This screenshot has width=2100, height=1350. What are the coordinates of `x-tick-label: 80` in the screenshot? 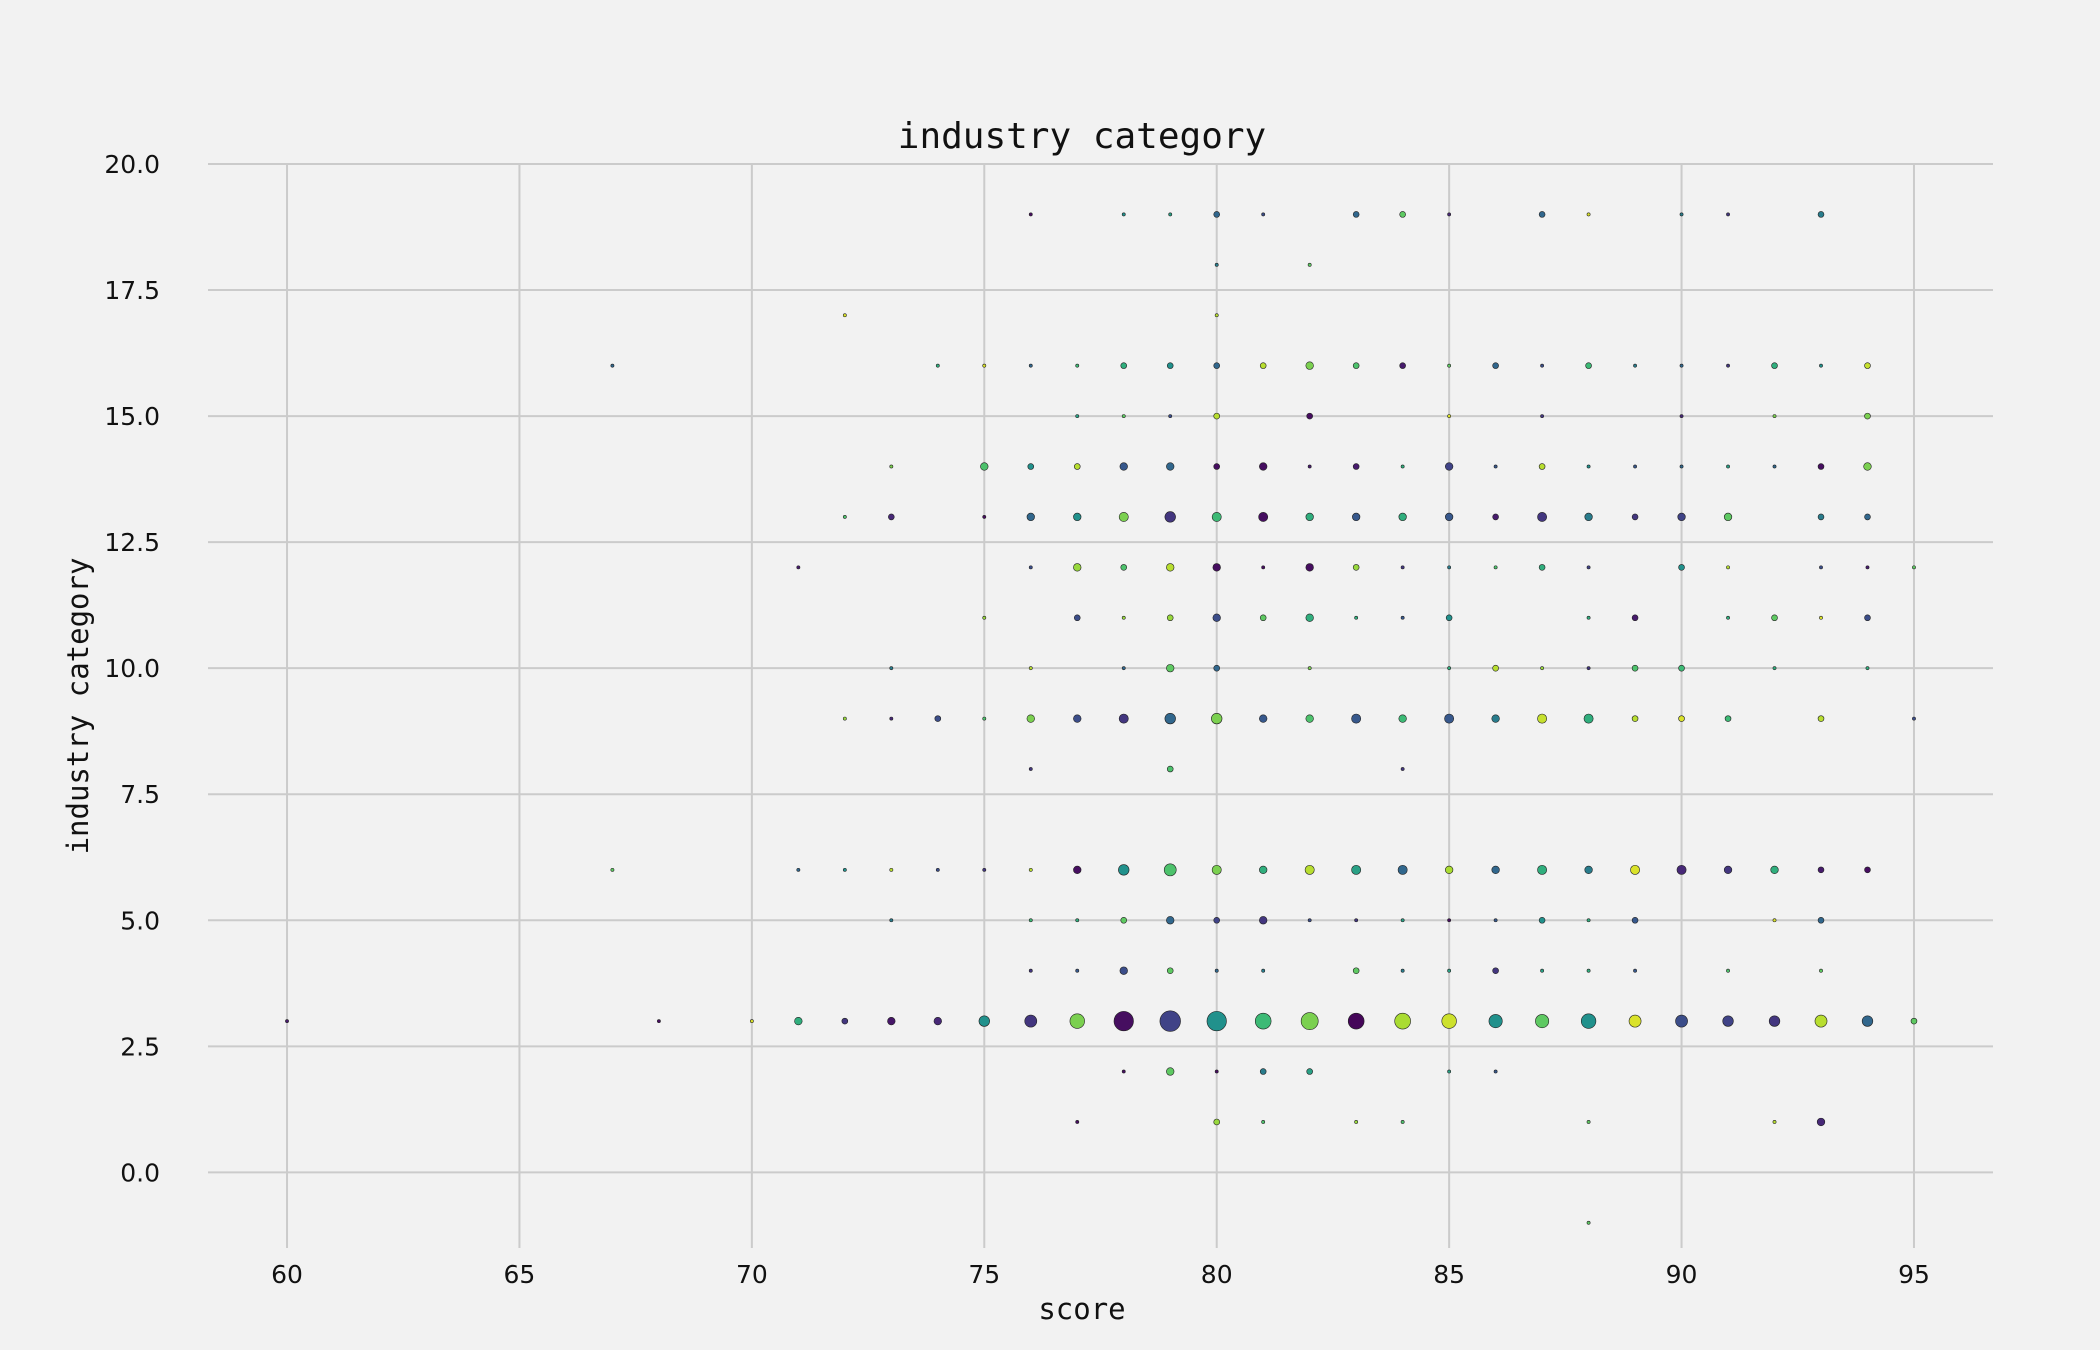 It's located at (1217, 1274).